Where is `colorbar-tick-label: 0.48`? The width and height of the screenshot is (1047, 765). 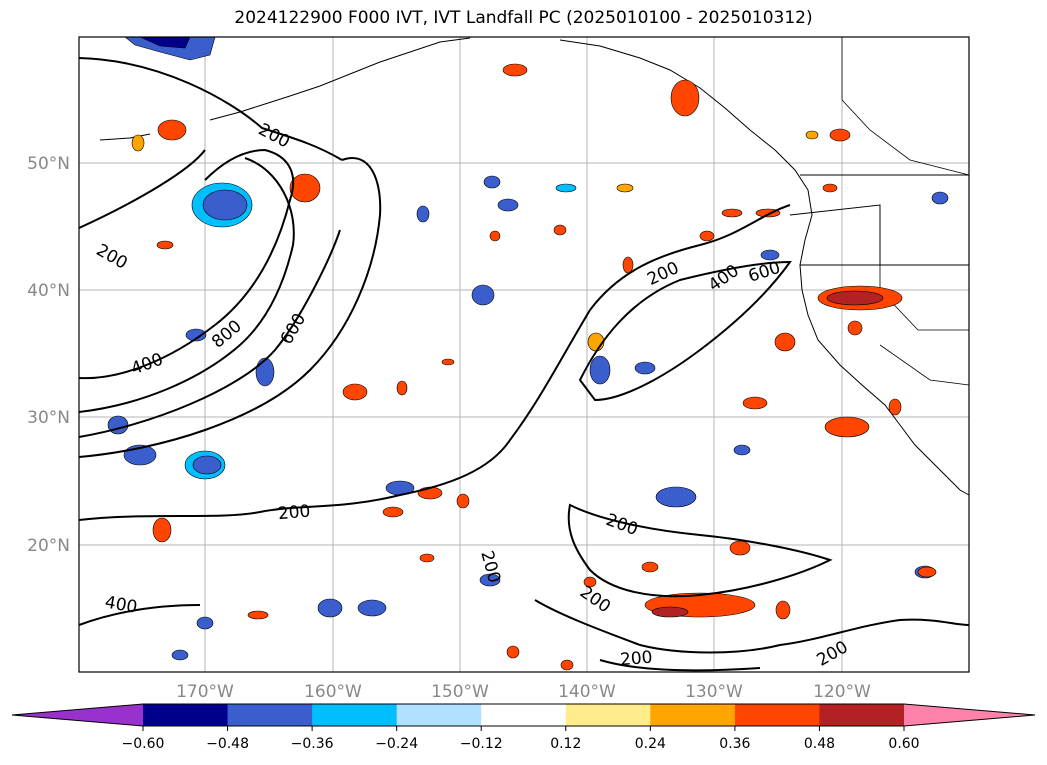
colorbar-tick-label: 0.48 is located at coordinates (819, 744).